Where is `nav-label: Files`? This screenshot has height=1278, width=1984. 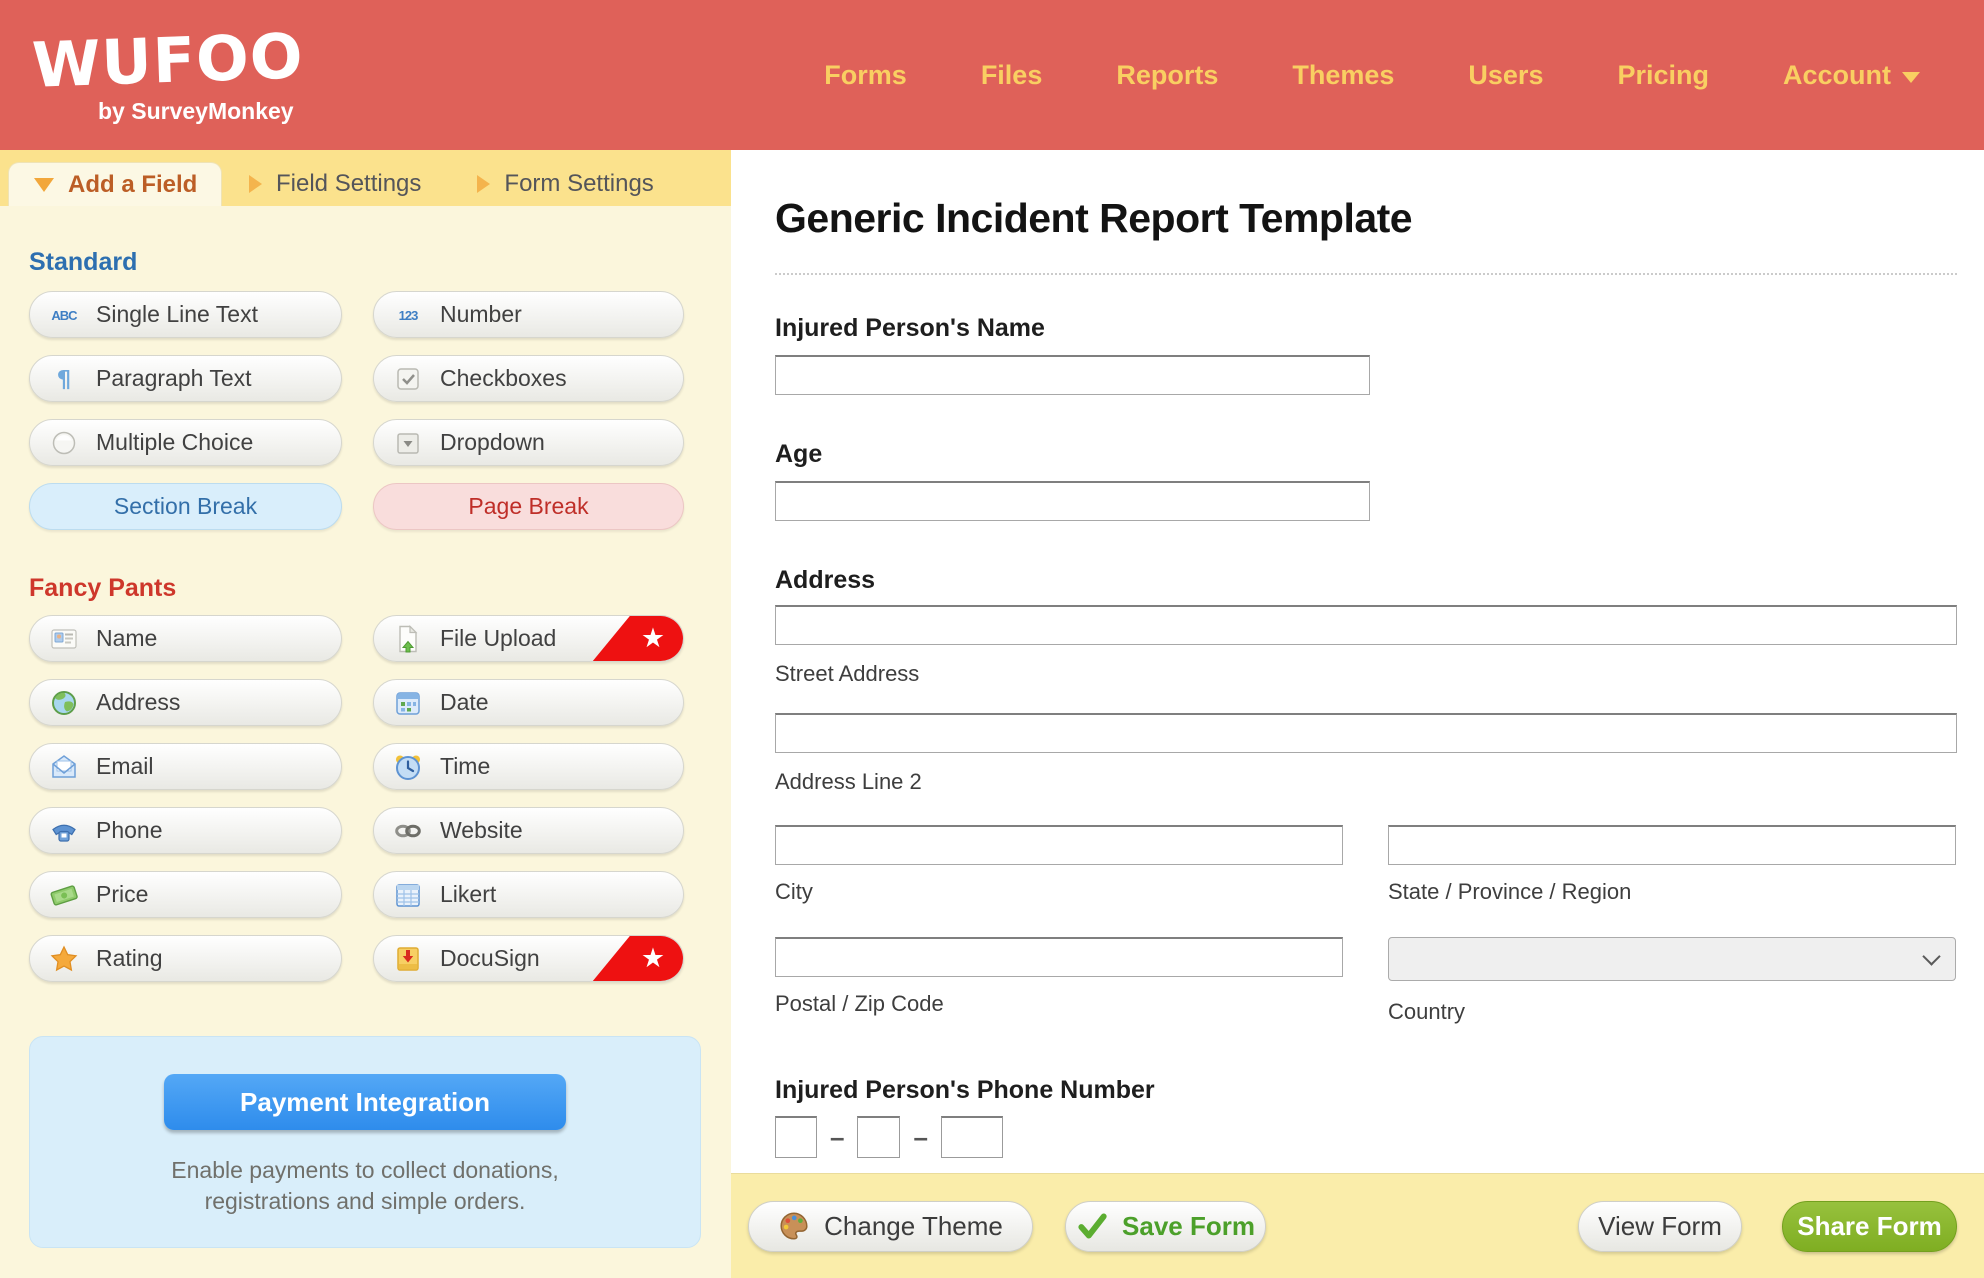 nav-label: Files is located at coordinates (1011, 74).